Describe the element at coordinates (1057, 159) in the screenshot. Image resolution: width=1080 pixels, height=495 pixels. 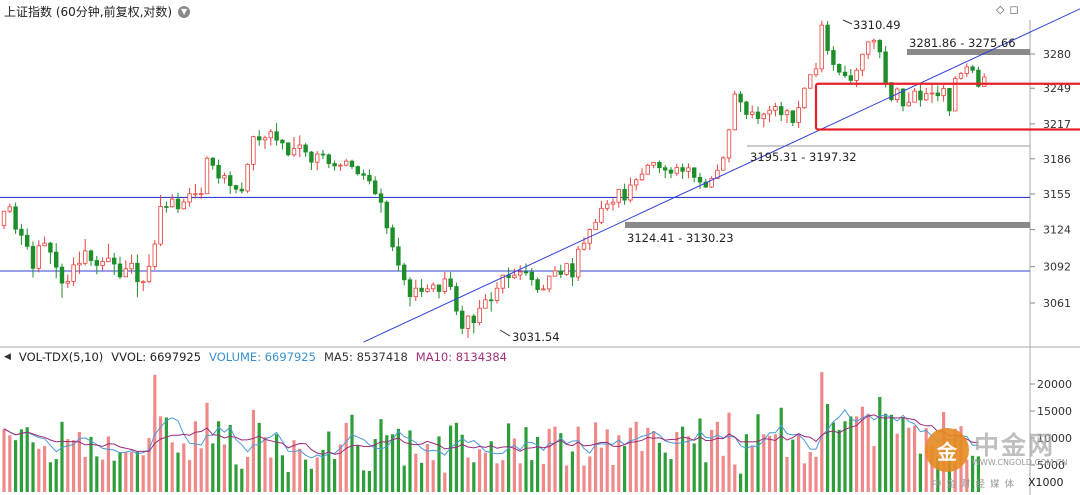
I see `y-tick-label: 3186` at that location.